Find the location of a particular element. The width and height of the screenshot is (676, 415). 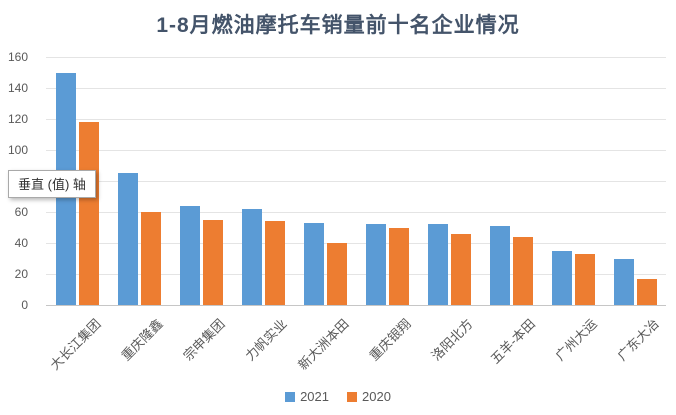

value-axis-tooltip: 垂直 (值) 轴 is located at coordinates (52, 184).